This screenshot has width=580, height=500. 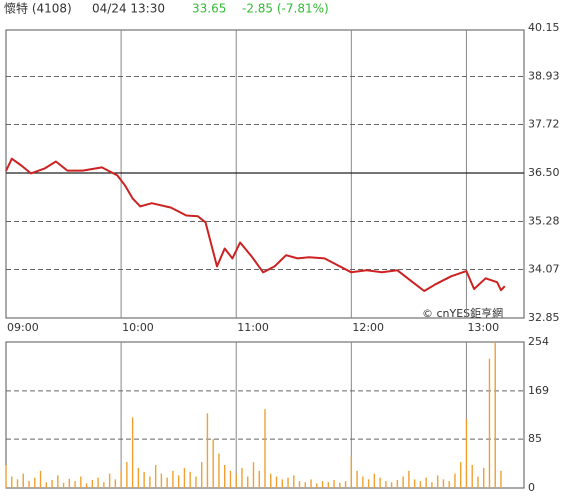 I want to click on x-tick-label: 11:00, so click(x=253, y=327).